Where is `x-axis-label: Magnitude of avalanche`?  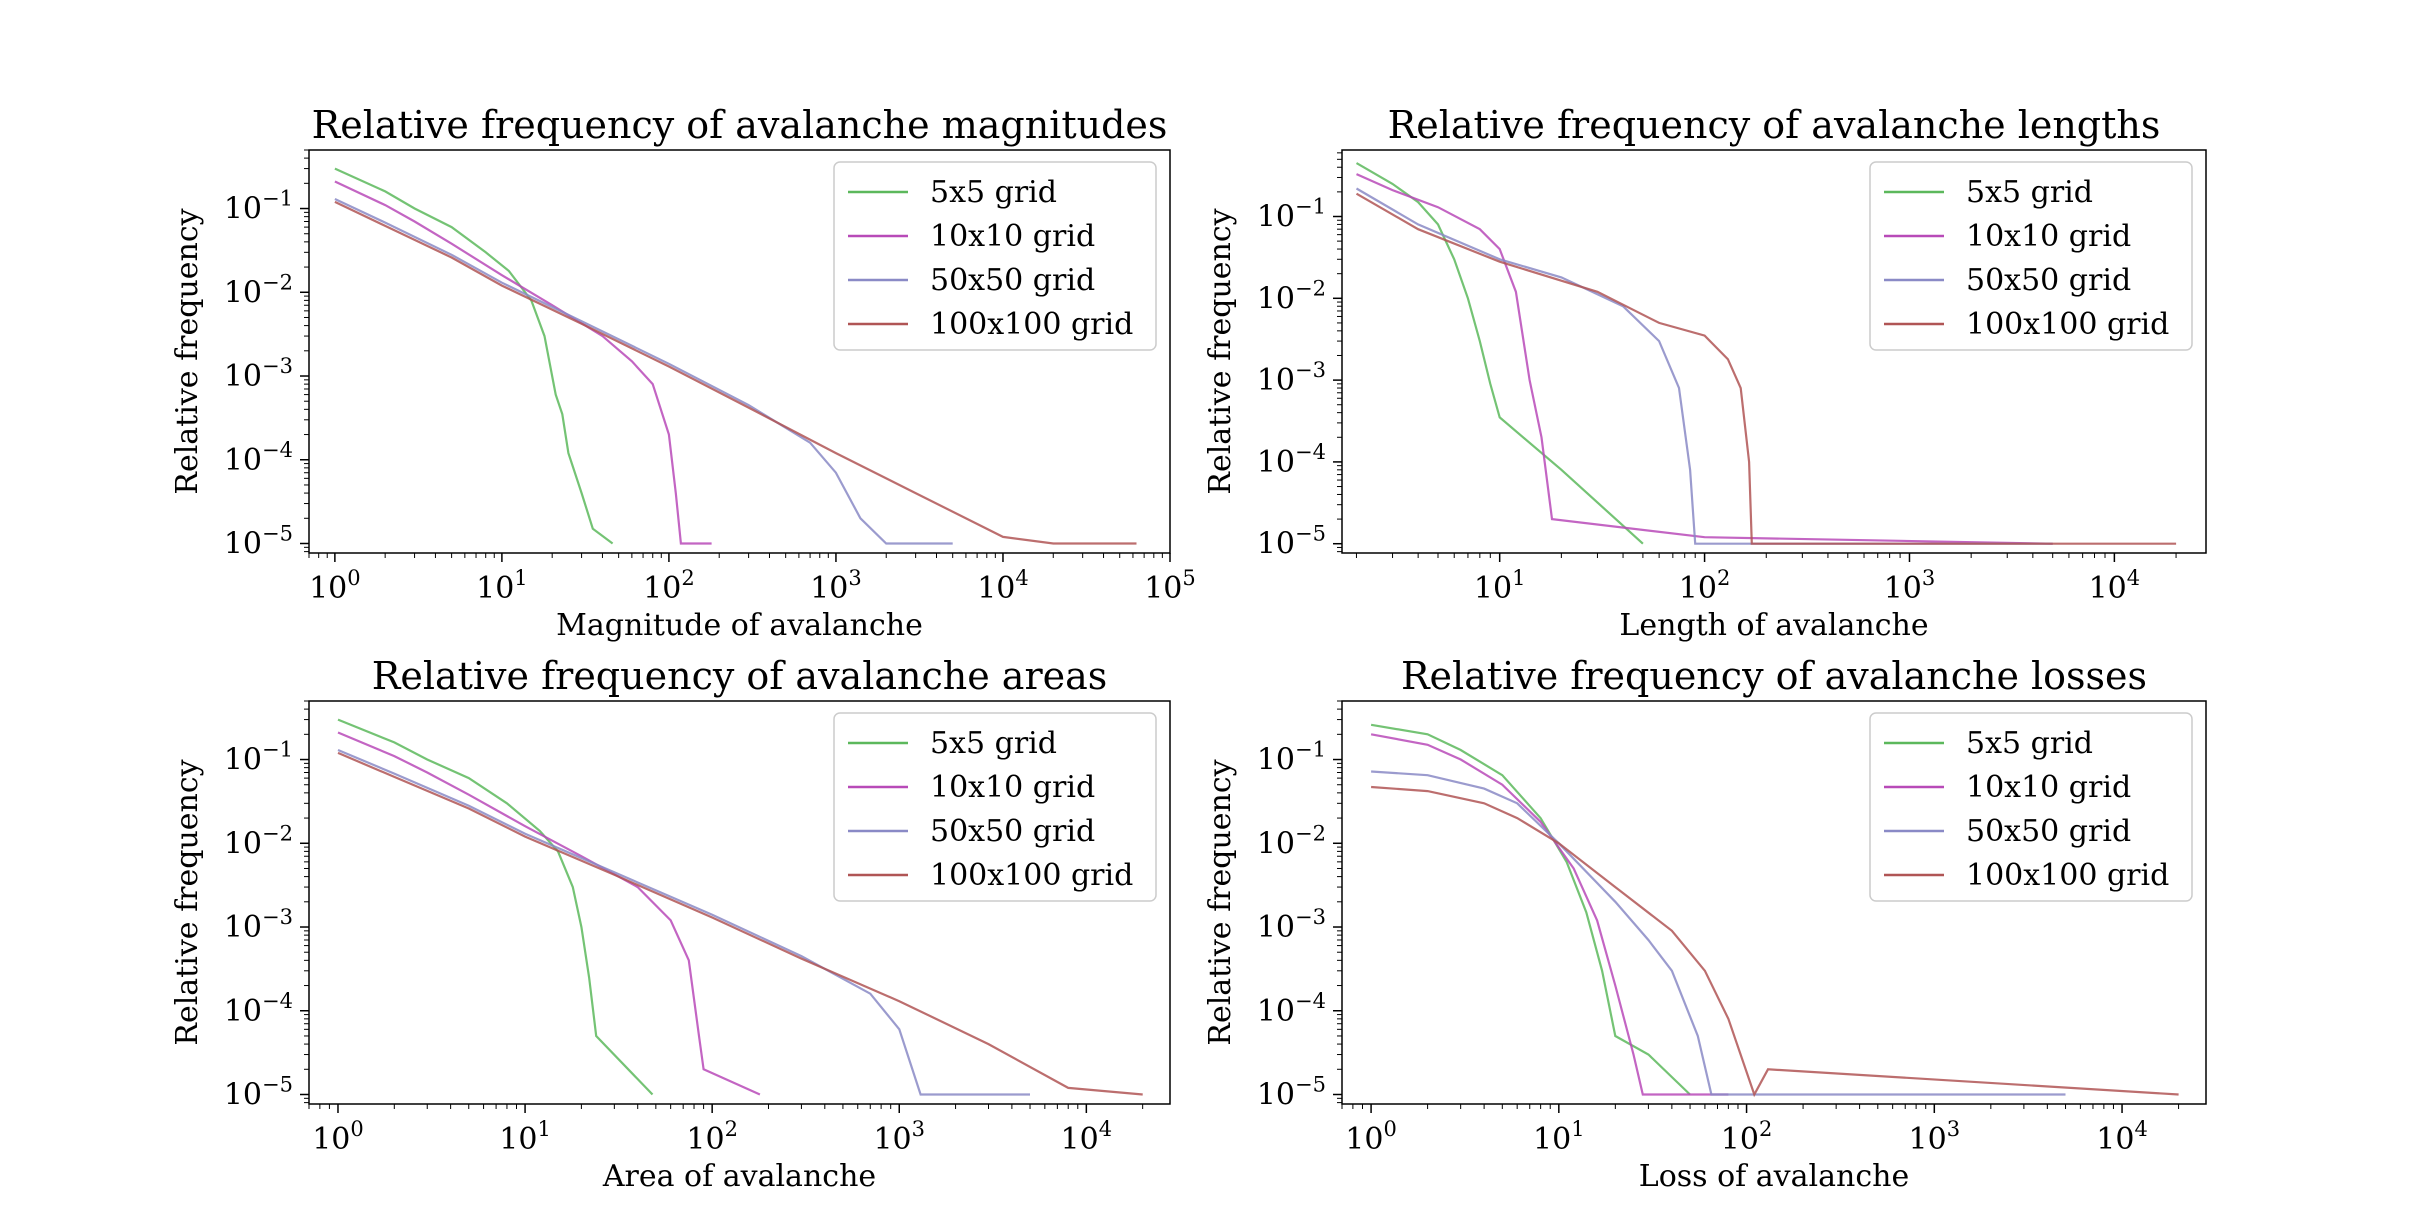 x-axis-label: Magnitude of avalanche is located at coordinates (739, 625).